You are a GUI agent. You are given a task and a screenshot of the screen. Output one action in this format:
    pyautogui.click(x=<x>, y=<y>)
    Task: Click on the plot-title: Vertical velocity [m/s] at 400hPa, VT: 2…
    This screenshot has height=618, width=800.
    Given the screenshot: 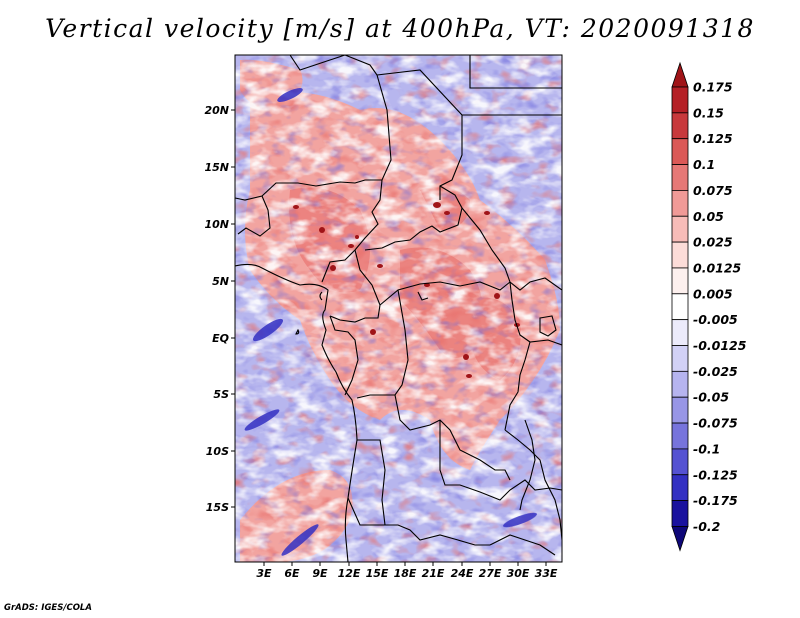 What is the action you would take?
    pyautogui.click(x=400, y=28)
    